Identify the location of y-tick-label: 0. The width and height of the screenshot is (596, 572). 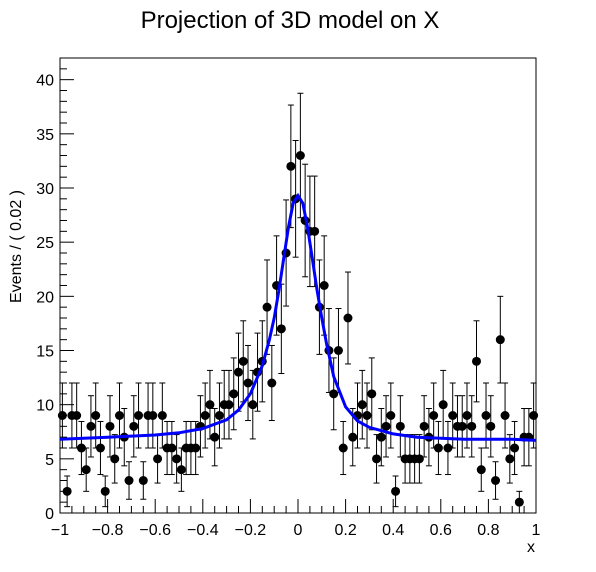
(49, 514).